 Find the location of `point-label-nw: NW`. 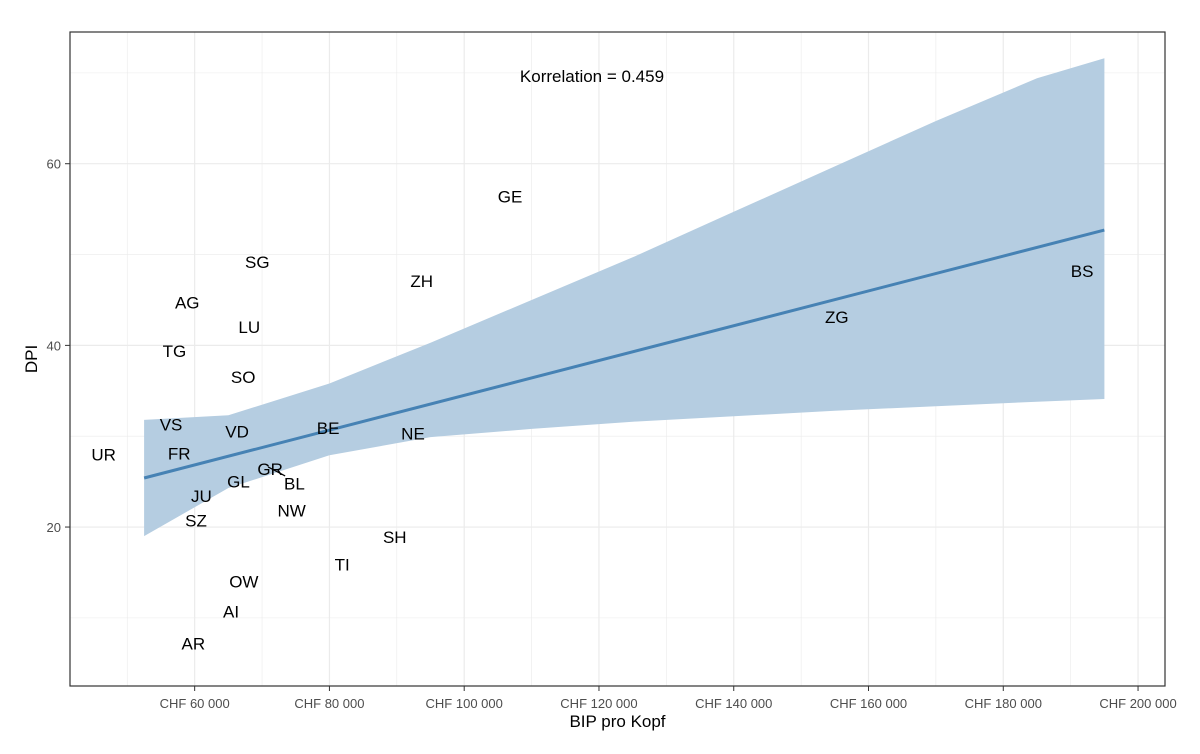

point-label-nw: NW is located at coordinates (292, 511).